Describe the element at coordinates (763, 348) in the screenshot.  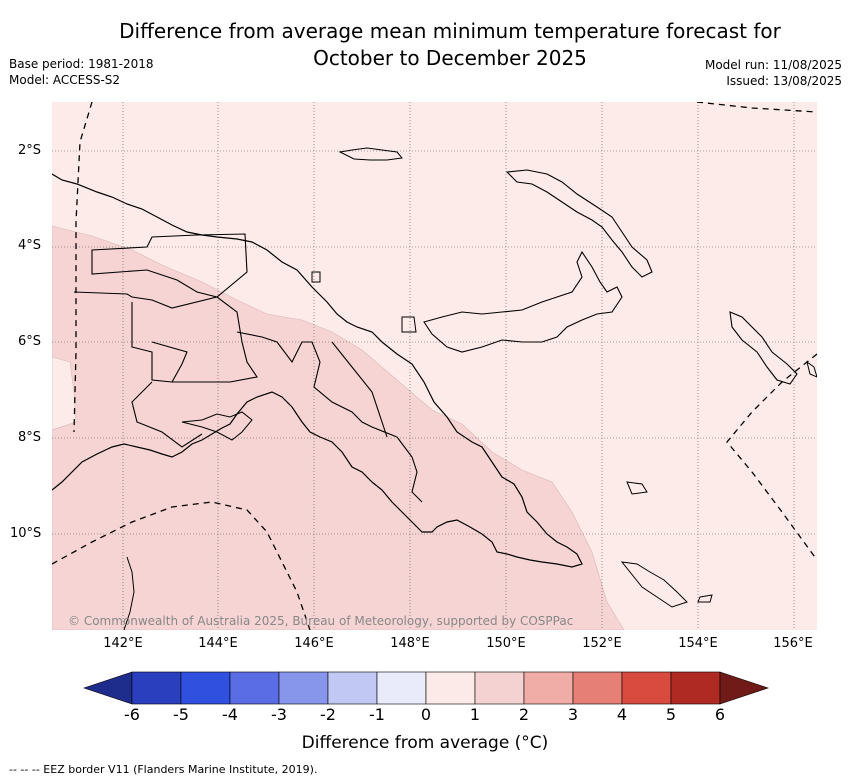
I see `bougainville` at that location.